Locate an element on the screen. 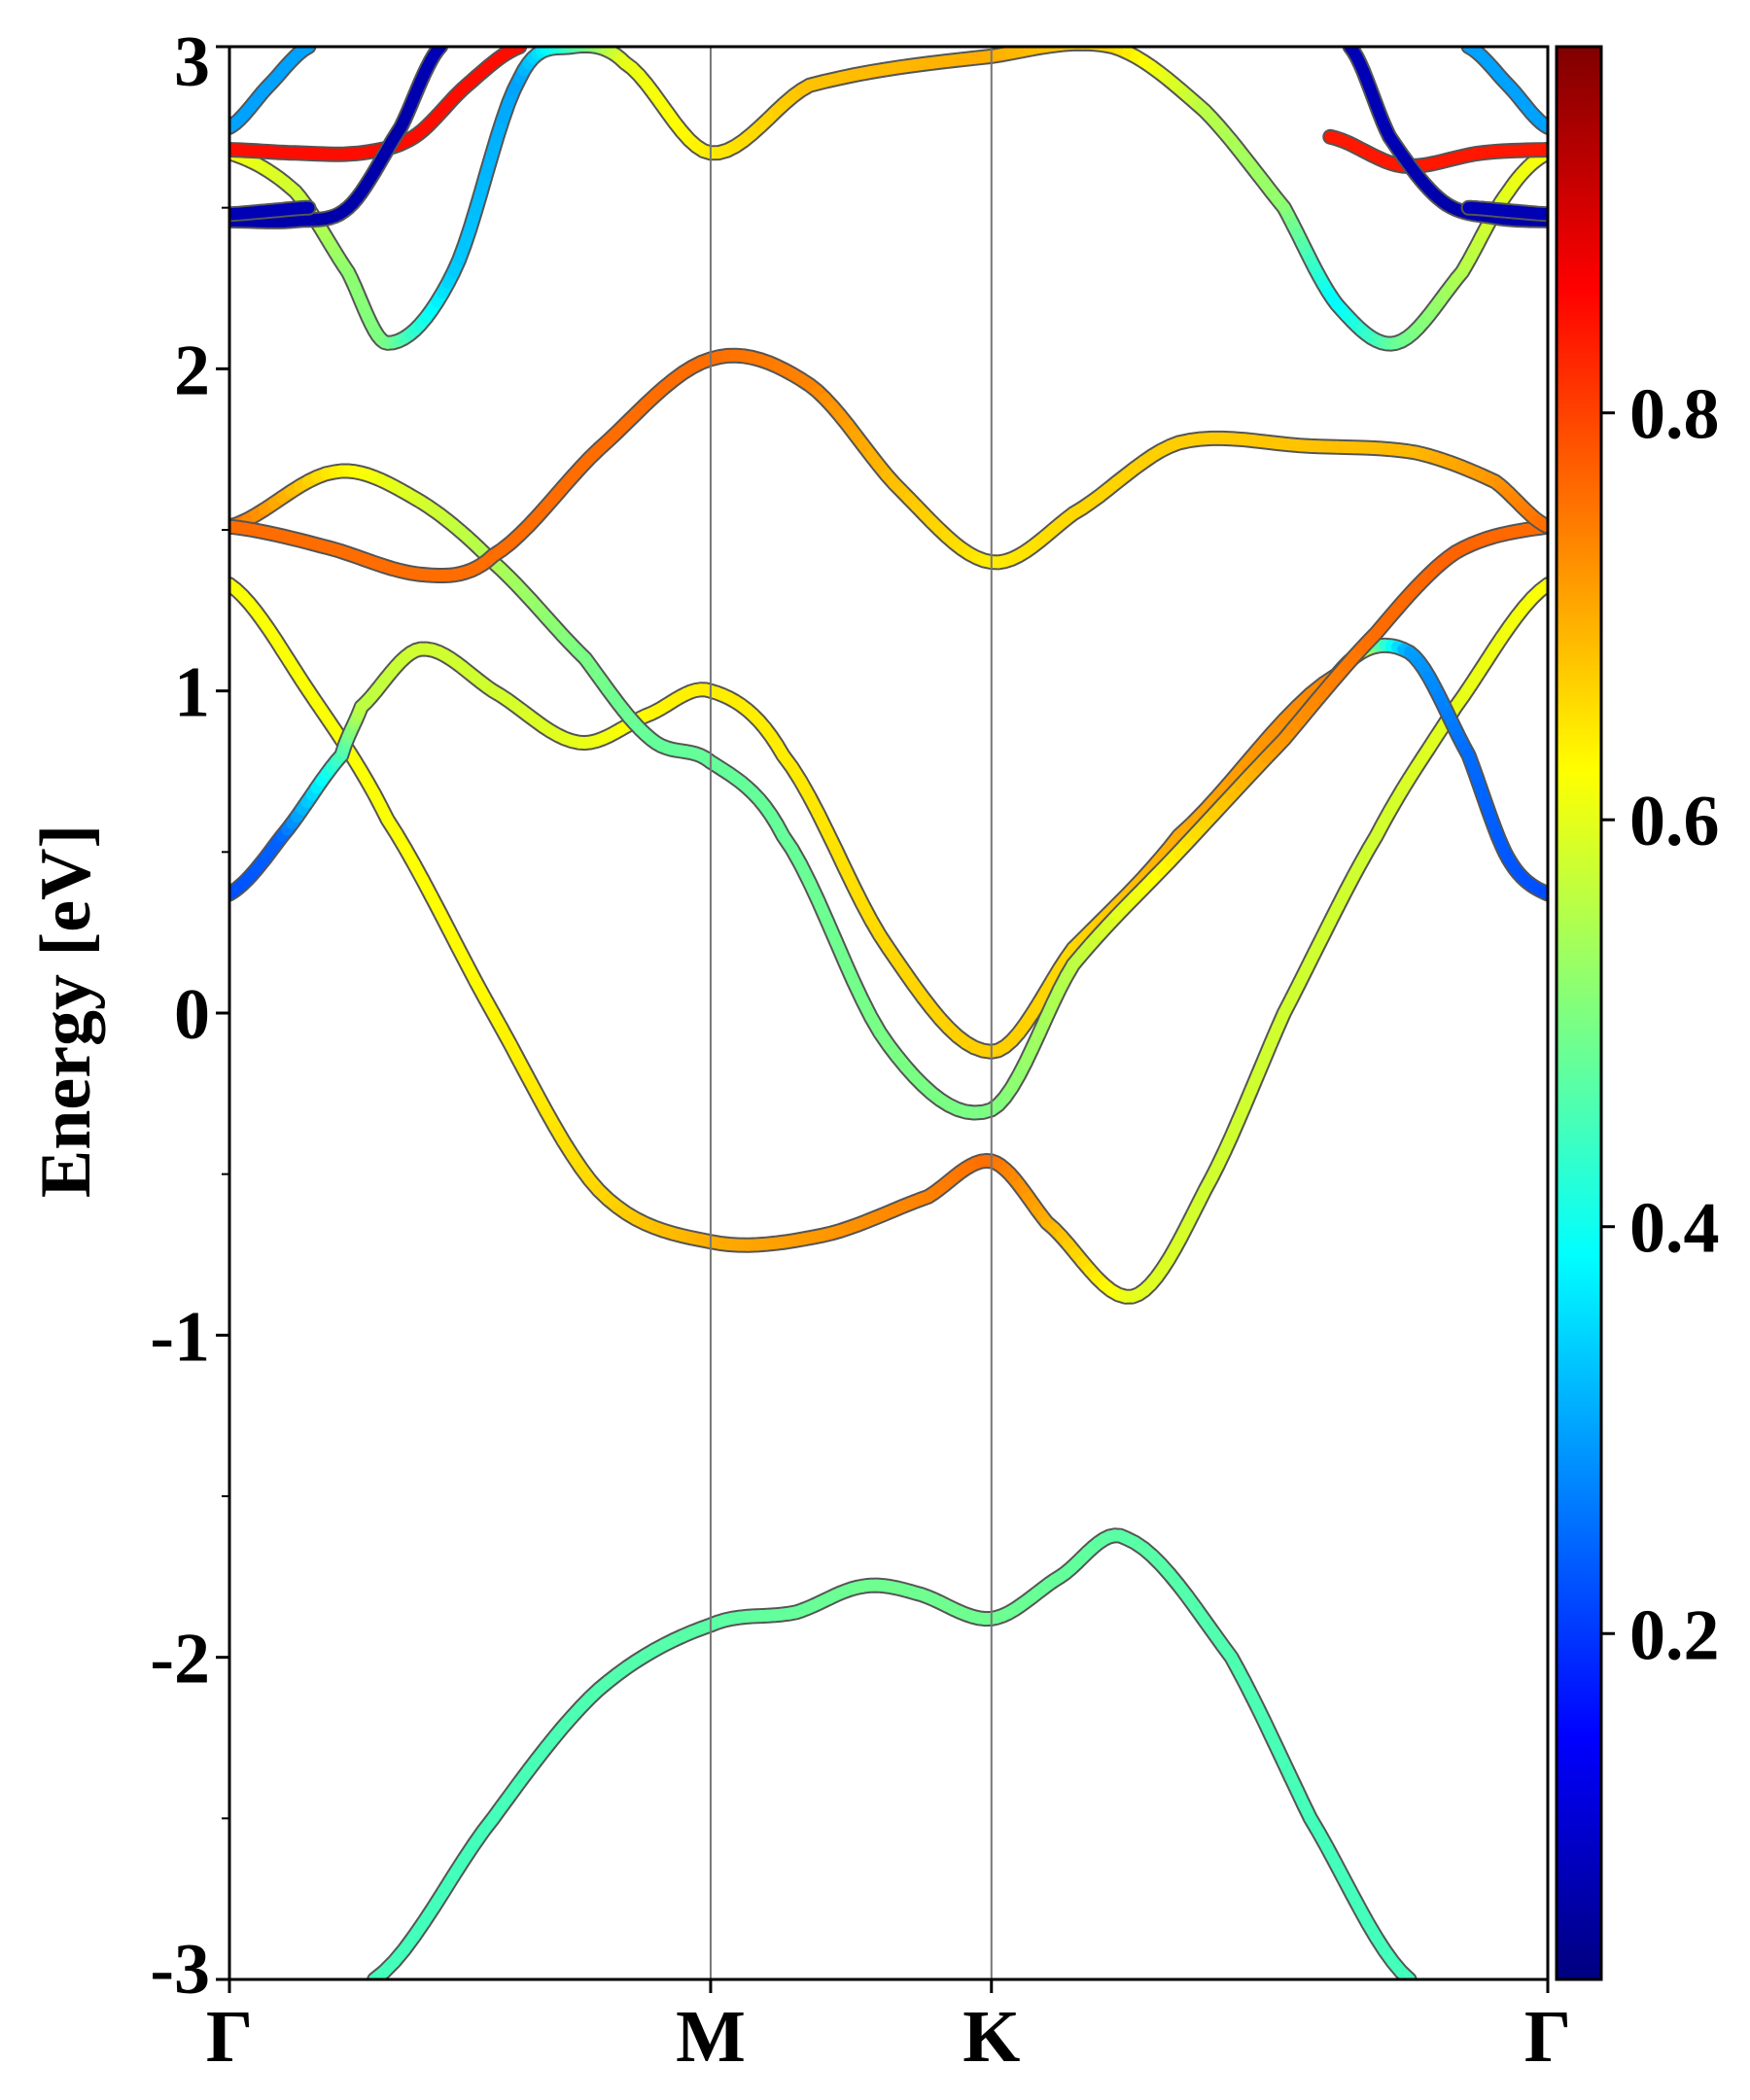 This screenshot has height=2100, width=1750. y-tick-label: -1 is located at coordinates (180, 1337).